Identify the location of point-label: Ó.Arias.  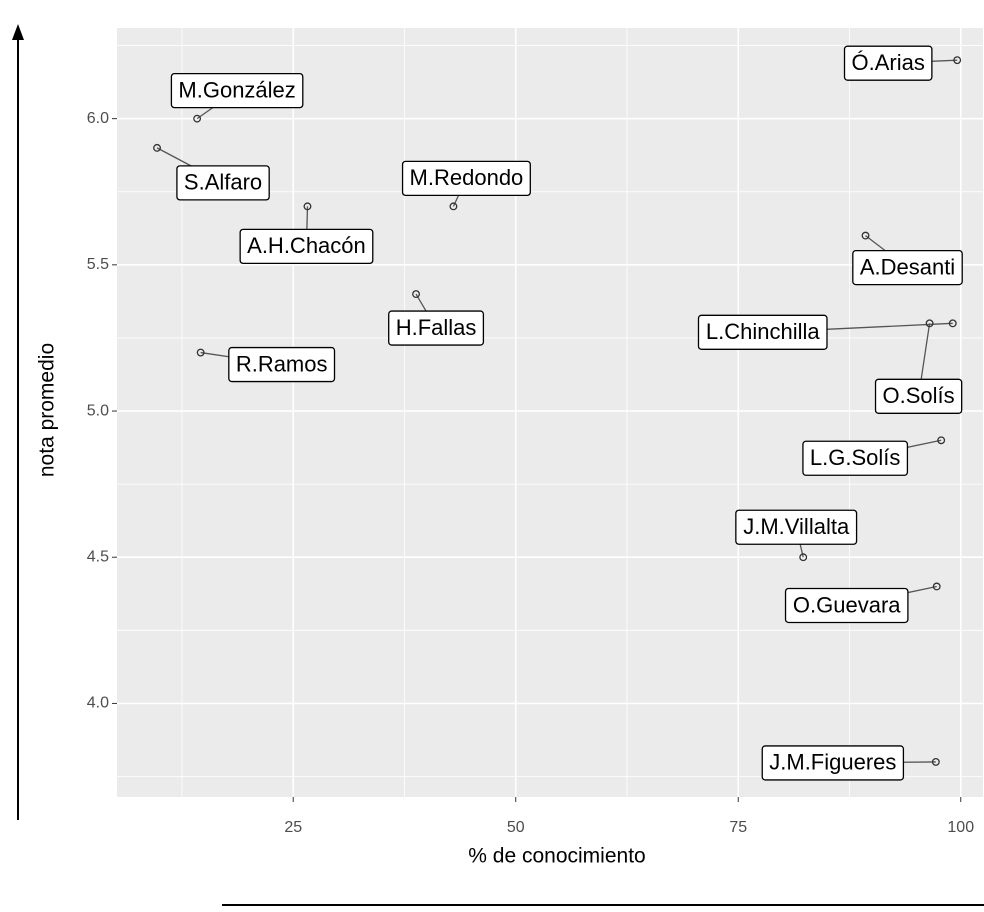
(888, 62).